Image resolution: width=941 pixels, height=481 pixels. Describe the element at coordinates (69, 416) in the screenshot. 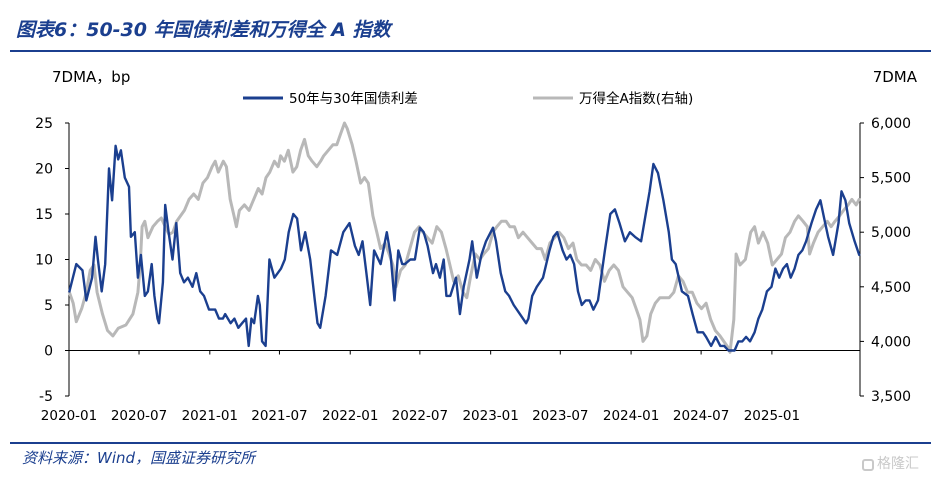

I see `x-tick-label: 2020-01` at that location.